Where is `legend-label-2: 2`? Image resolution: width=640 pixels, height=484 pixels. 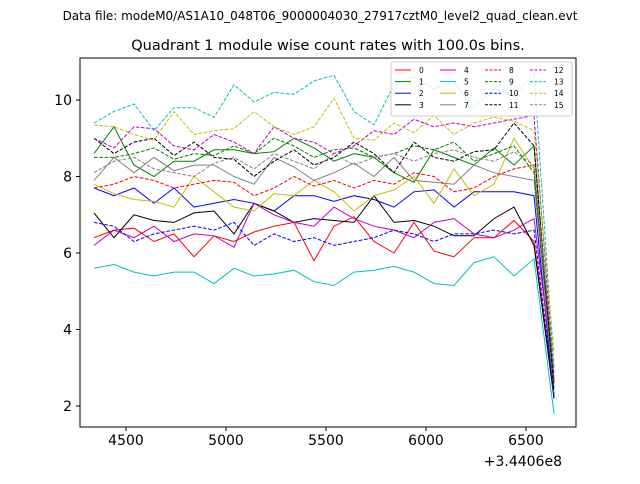
legend-label-2: 2 is located at coordinates (421, 93).